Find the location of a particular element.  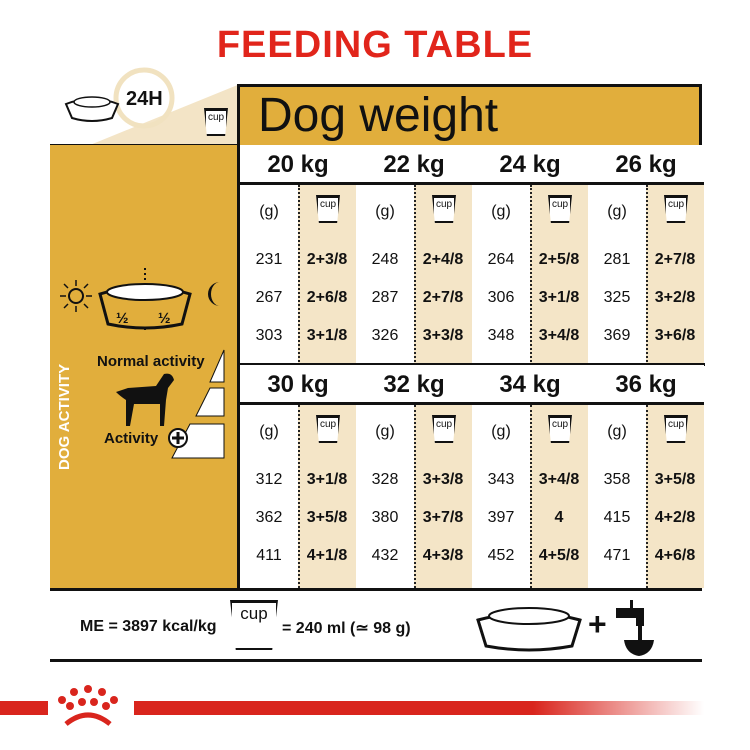

weight-column: 26 kg (g) cup 281 2+7/8 325 3+2/8 369 3+6/8 is located at coordinates (646, 255).